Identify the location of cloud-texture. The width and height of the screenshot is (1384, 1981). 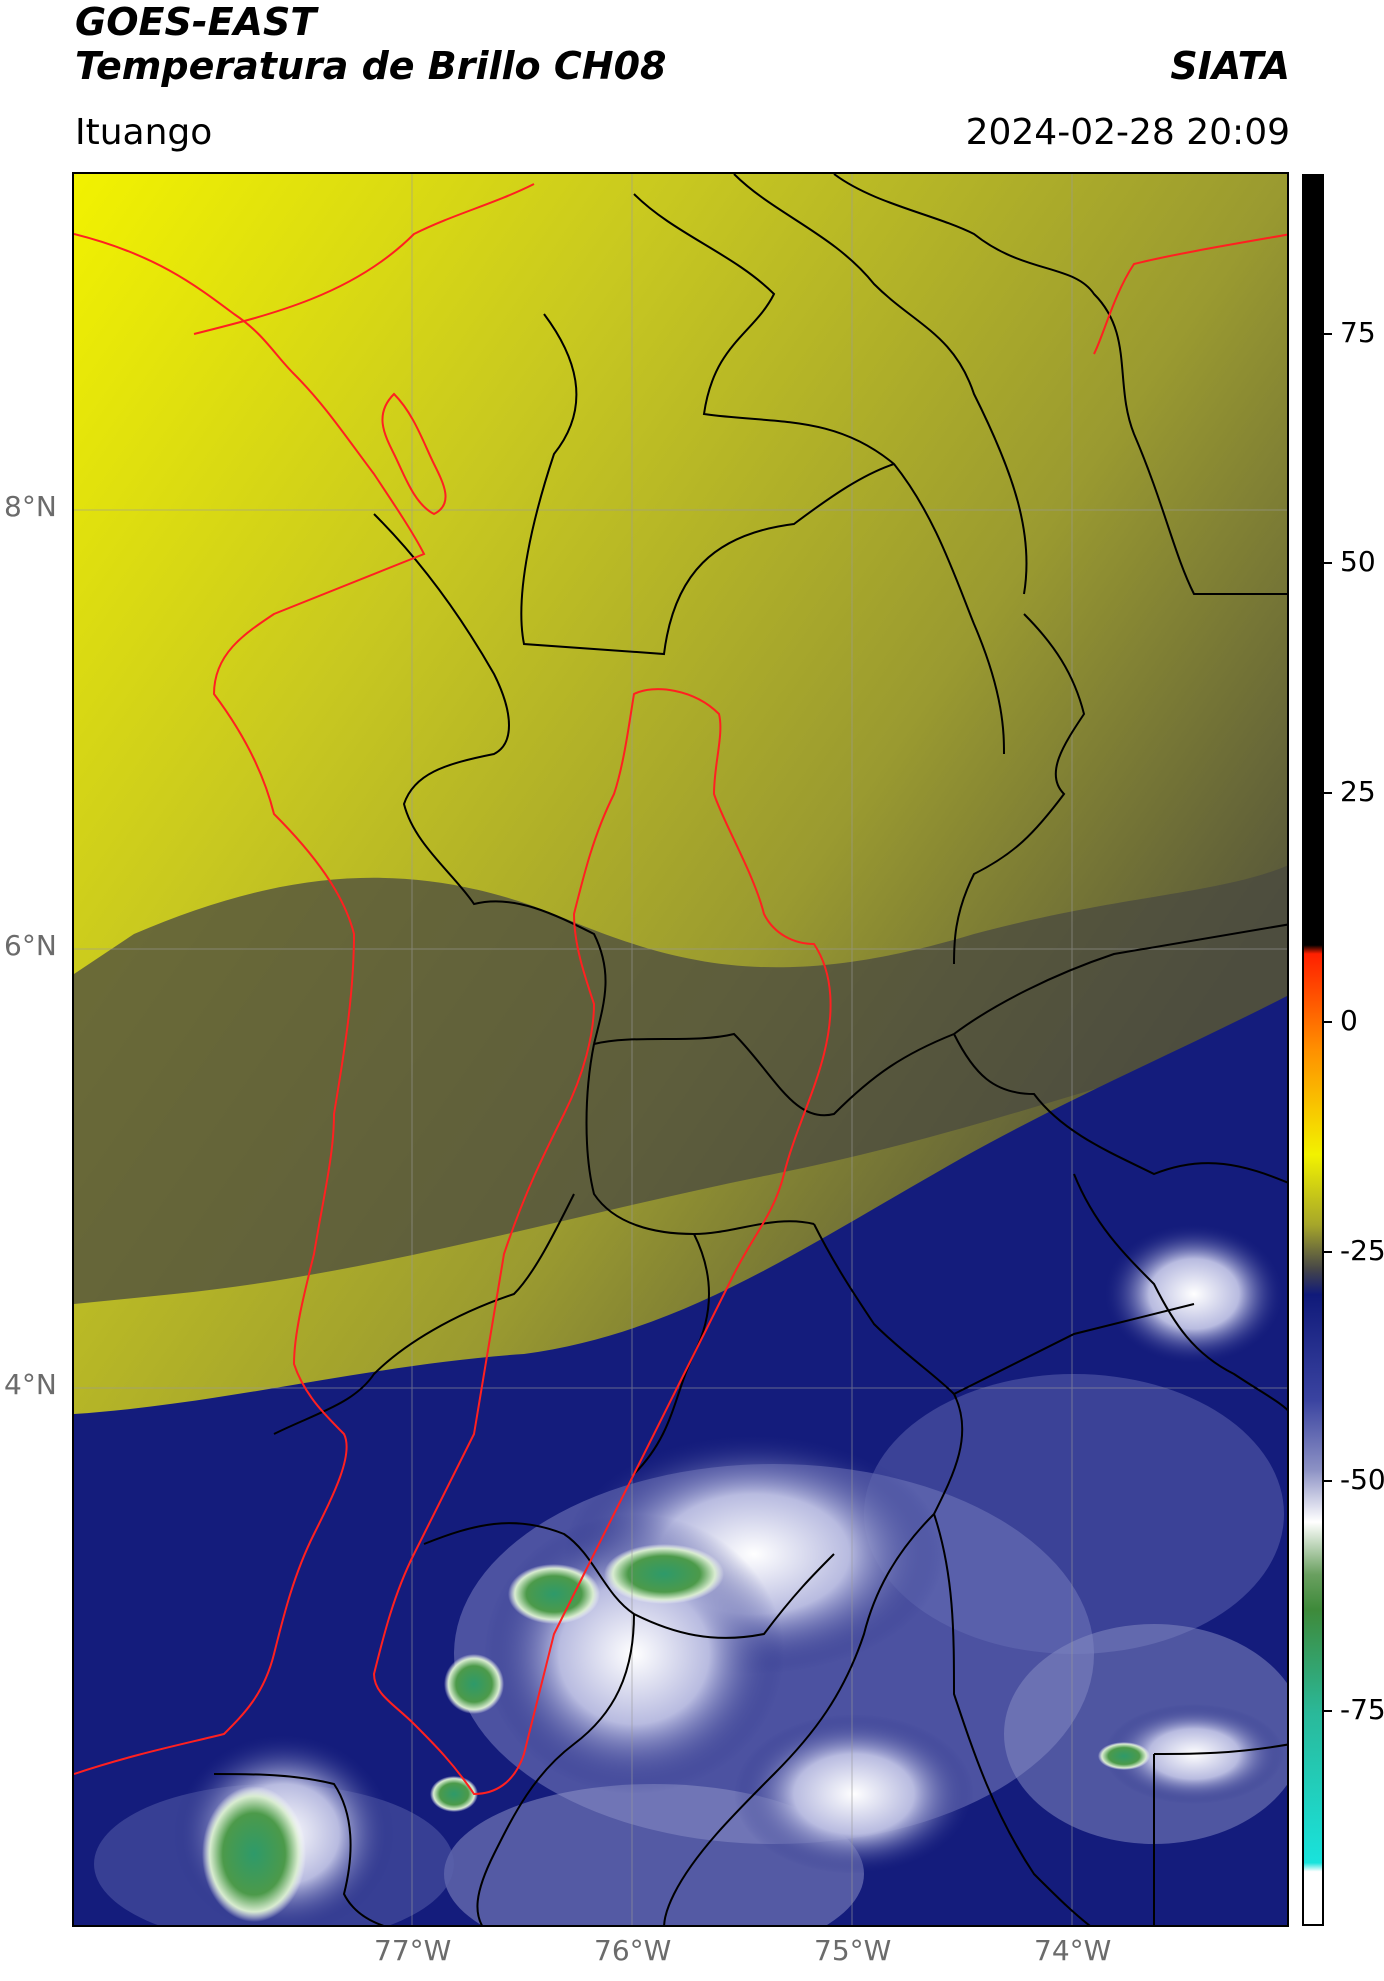
(1074, 1514).